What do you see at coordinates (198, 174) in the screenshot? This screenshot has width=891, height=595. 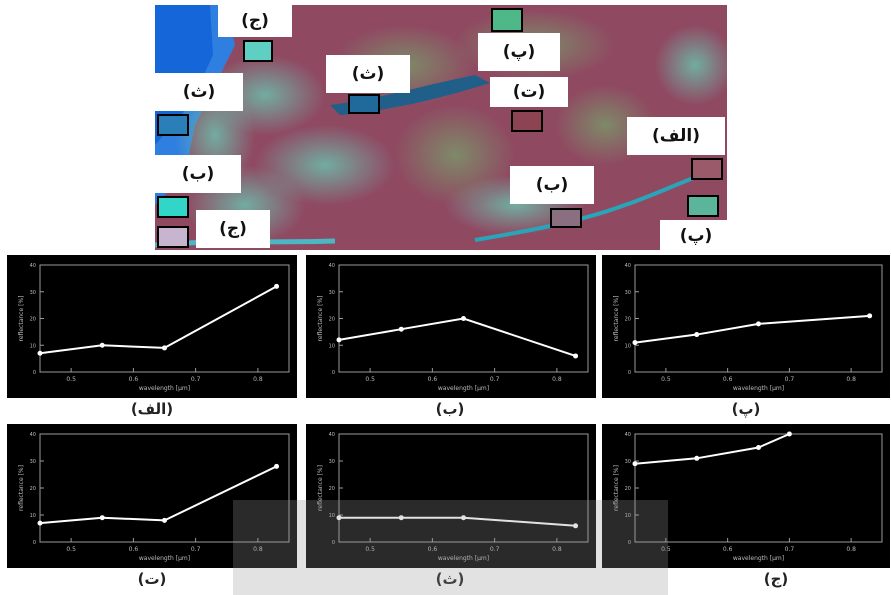 I see `image-label-be-left: (ب)` at bounding box center [198, 174].